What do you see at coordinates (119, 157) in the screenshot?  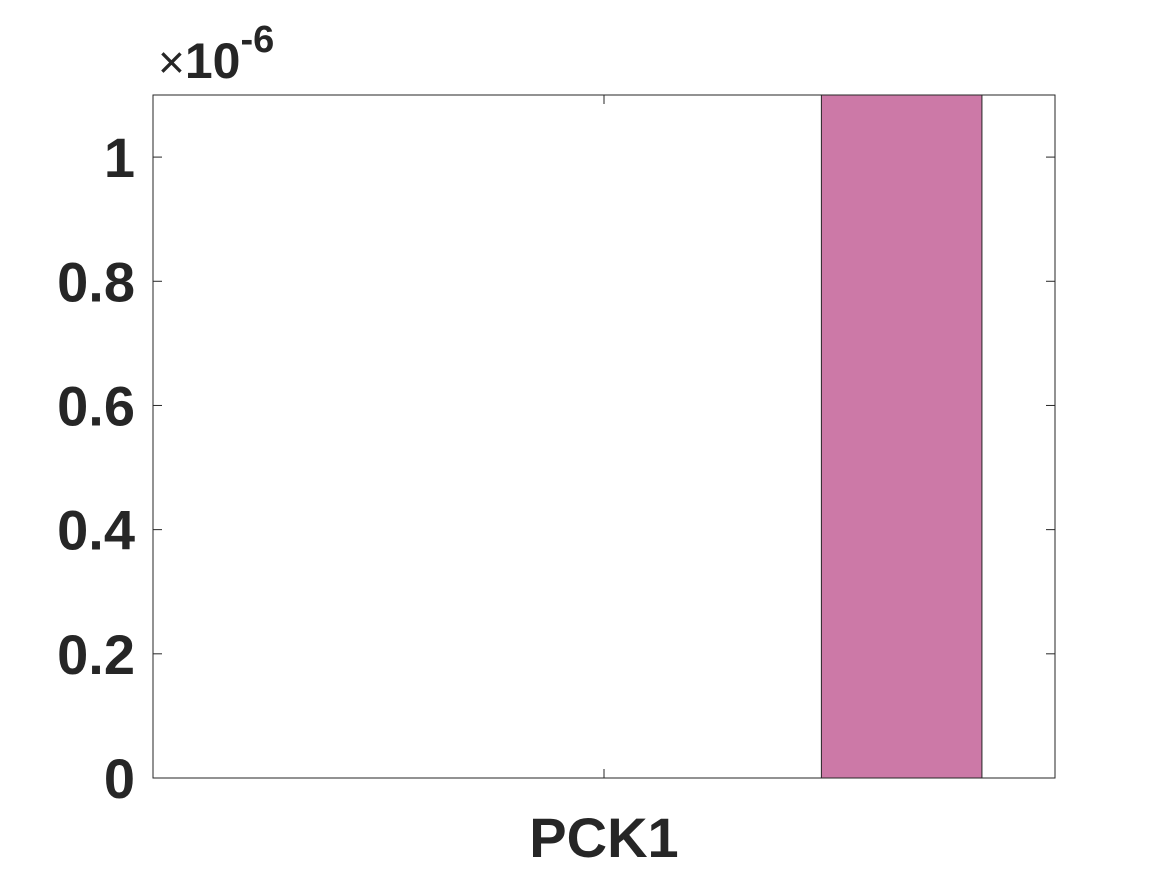 I see `y-tick-label: 1` at bounding box center [119, 157].